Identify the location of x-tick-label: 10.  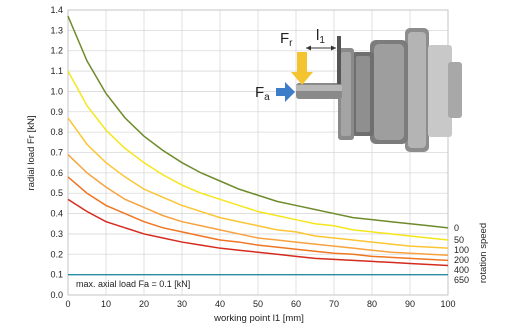
(106, 304).